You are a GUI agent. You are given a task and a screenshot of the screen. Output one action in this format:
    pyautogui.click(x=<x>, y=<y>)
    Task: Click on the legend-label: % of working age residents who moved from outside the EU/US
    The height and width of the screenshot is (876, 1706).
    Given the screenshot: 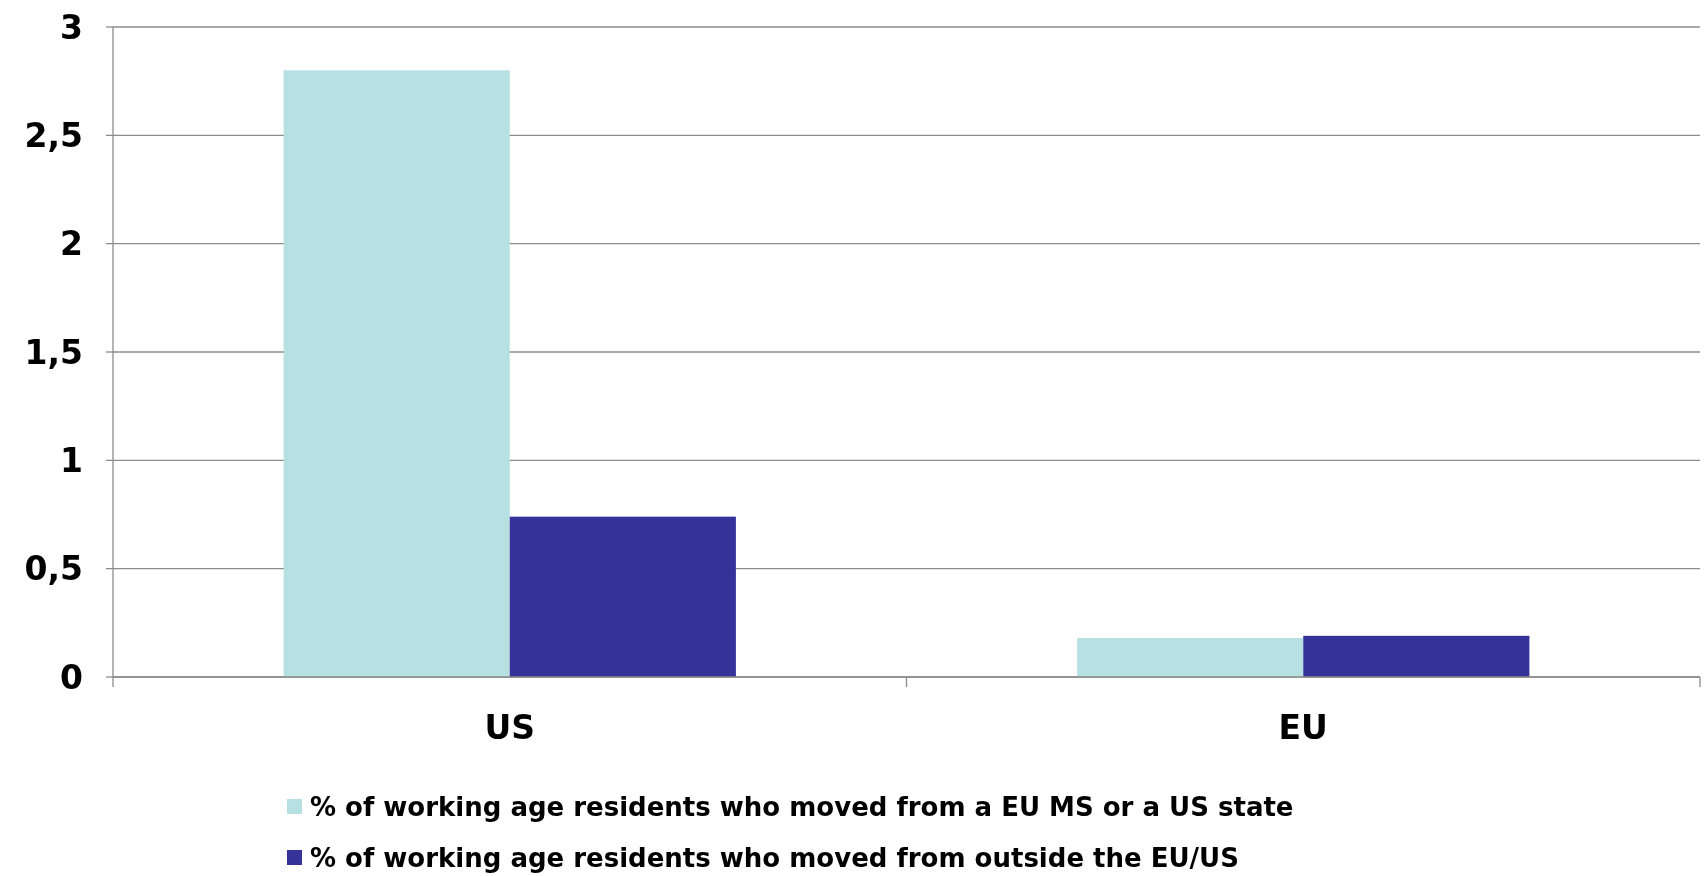 What is the action you would take?
    pyautogui.click(x=774, y=858)
    